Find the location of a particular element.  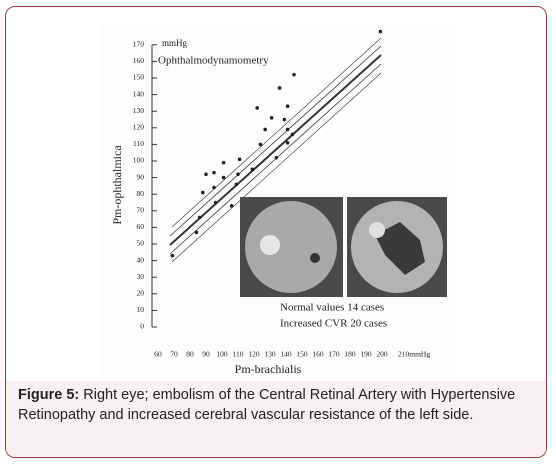

y-tick-label: 140 is located at coordinates (139, 93).